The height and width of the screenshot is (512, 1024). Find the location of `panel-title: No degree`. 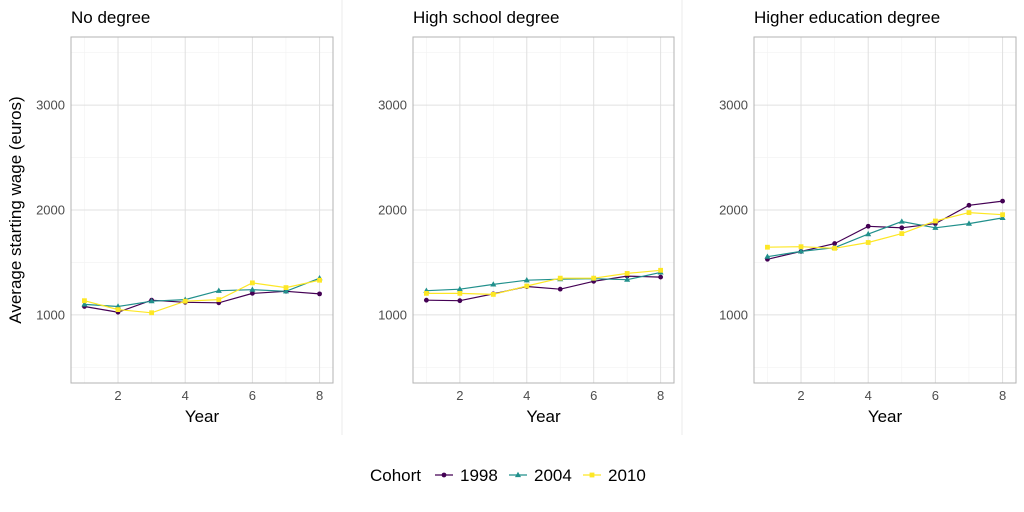

panel-title: No degree is located at coordinates (110, 17).